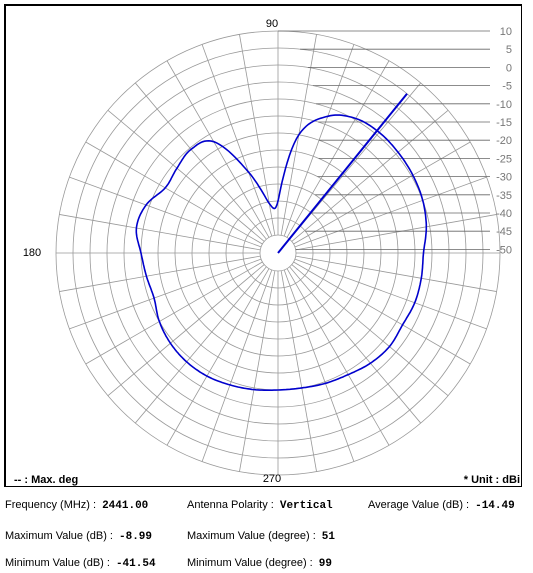  I want to click on radial-tick-label: -35, so click(504, 196).